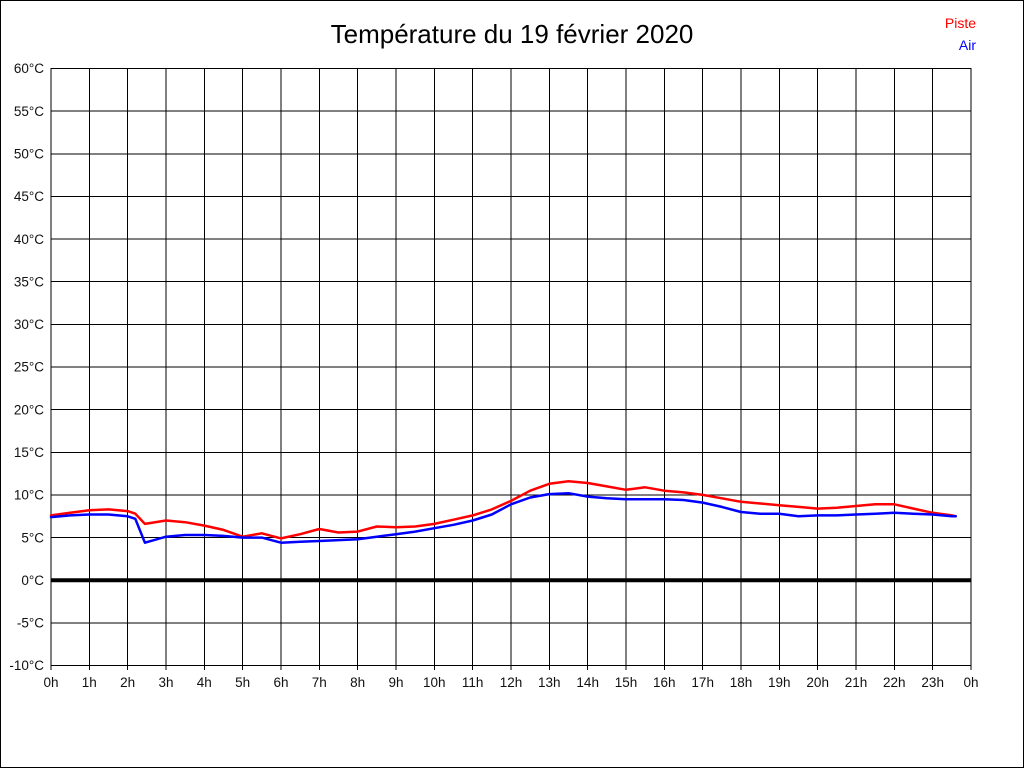  What do you see at coordinates (89, 682) in the screenshot?
I see `x-tick-label: 1h` at bounding box center [89, 682].